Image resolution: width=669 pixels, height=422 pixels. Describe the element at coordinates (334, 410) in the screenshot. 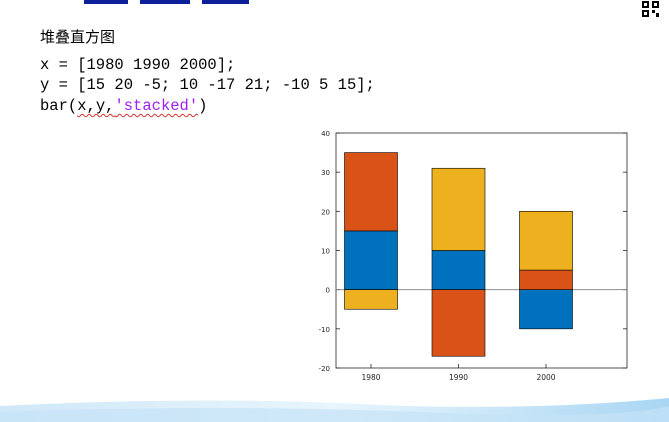

I see `bottom-decoration` at that location.